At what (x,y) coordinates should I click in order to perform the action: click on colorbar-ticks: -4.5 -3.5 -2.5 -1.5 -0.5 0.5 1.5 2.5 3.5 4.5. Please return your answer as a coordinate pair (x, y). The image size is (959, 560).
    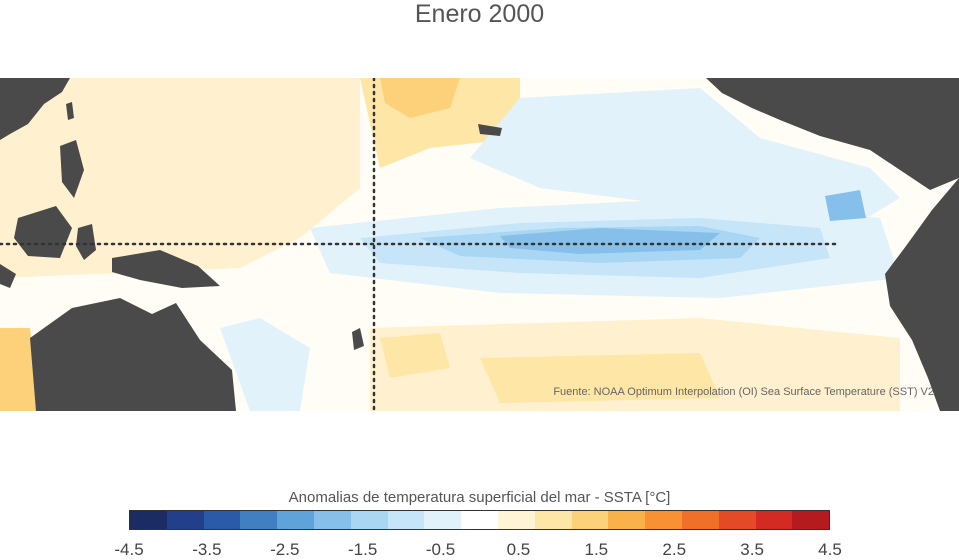
    Looking at the image, I should click on (479, 550).